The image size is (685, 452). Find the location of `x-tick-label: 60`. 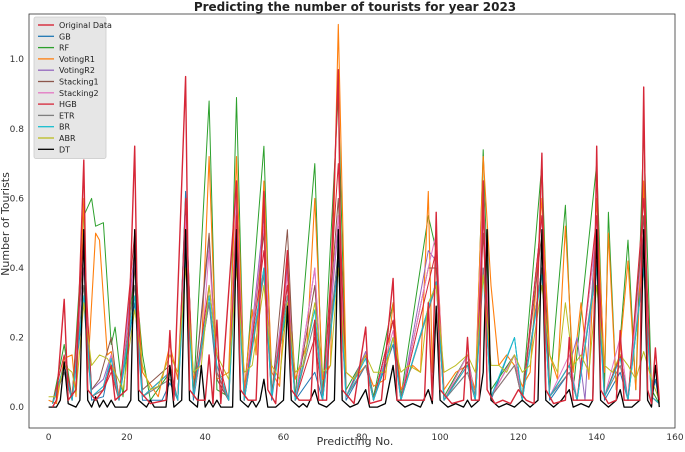

x-tick-label: 60 is located at coordinates (284, 438).